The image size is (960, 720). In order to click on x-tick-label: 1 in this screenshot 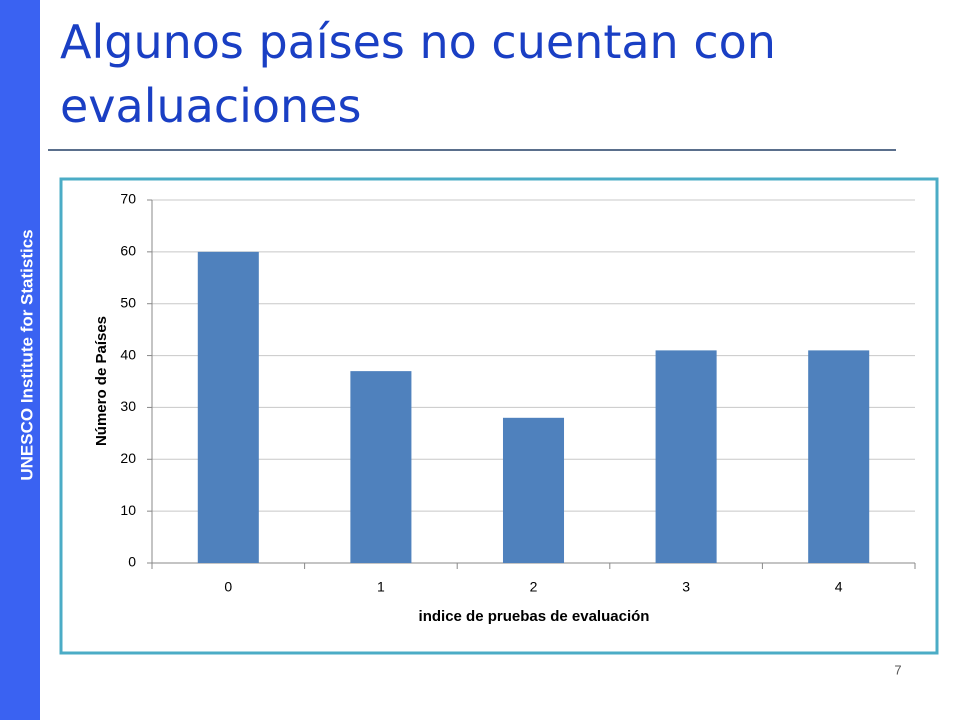, I will do `click(381, 587)`.